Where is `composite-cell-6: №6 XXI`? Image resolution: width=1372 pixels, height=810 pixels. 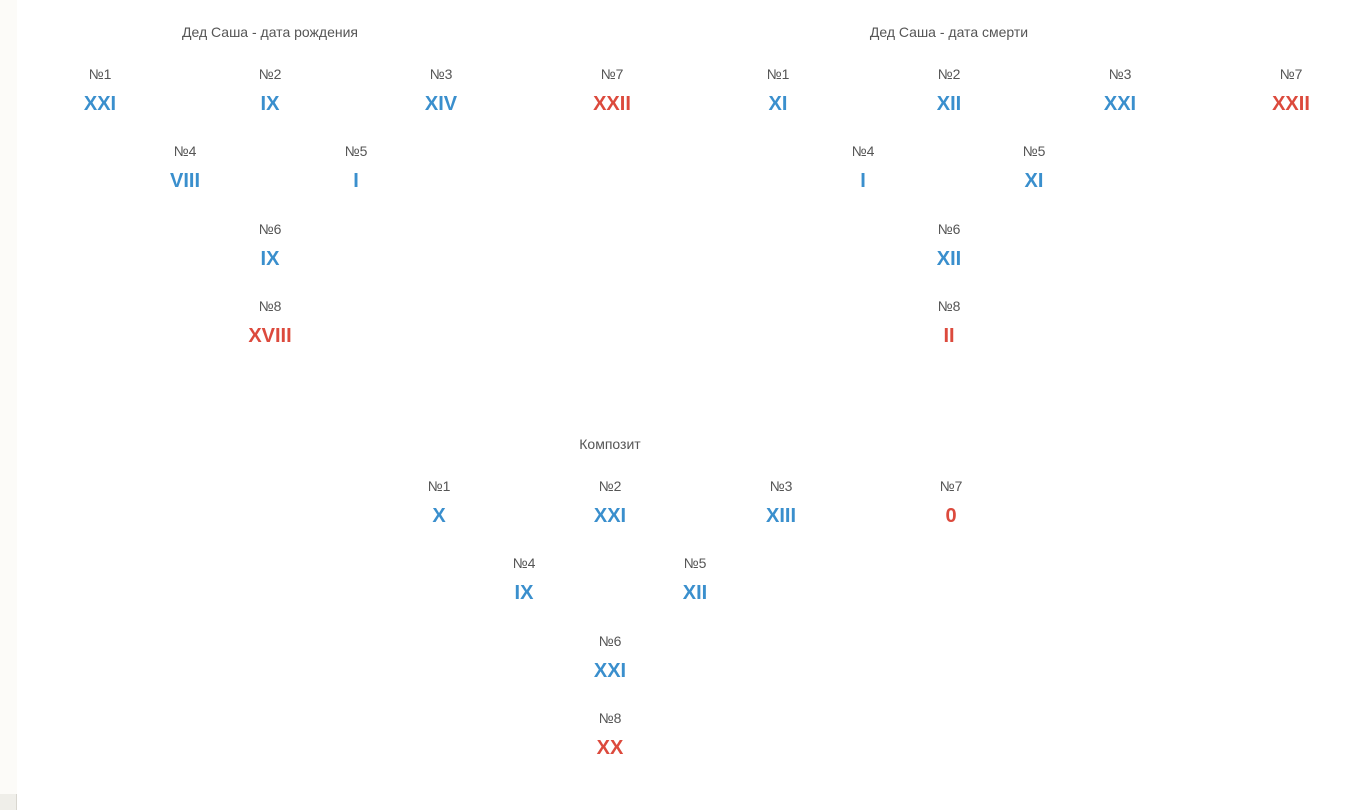
composite-cell-6: №6 XXI is located at coordinates (610, 658).